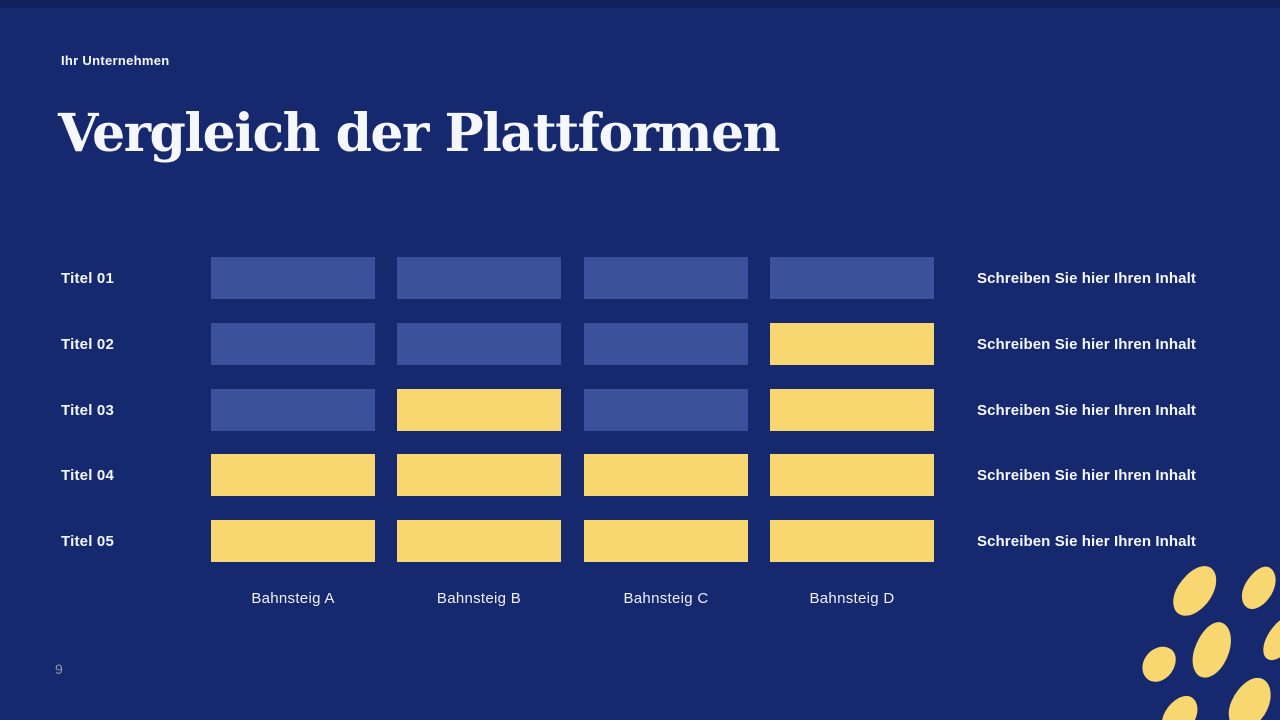  I want to click on matrix-row: Titel 01 Schreiben Sie hier Ihren Inhalt, so click(640, 278).